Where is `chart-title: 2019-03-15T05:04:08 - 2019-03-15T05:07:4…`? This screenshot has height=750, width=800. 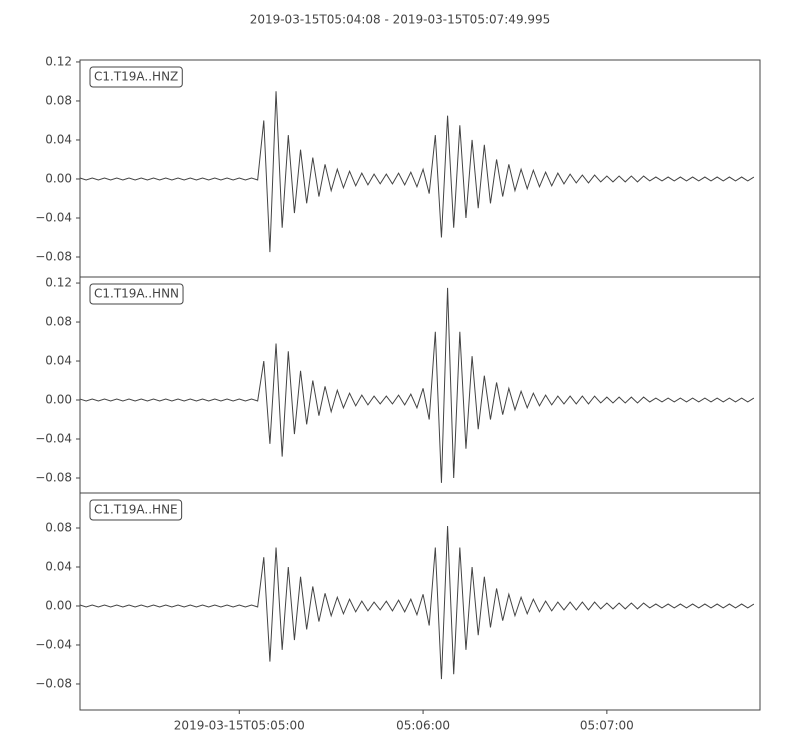 chart-title: 2019-03-15T05:04:08 - 2019-03-15T05:07:4… is located at coordinates (400, 20).